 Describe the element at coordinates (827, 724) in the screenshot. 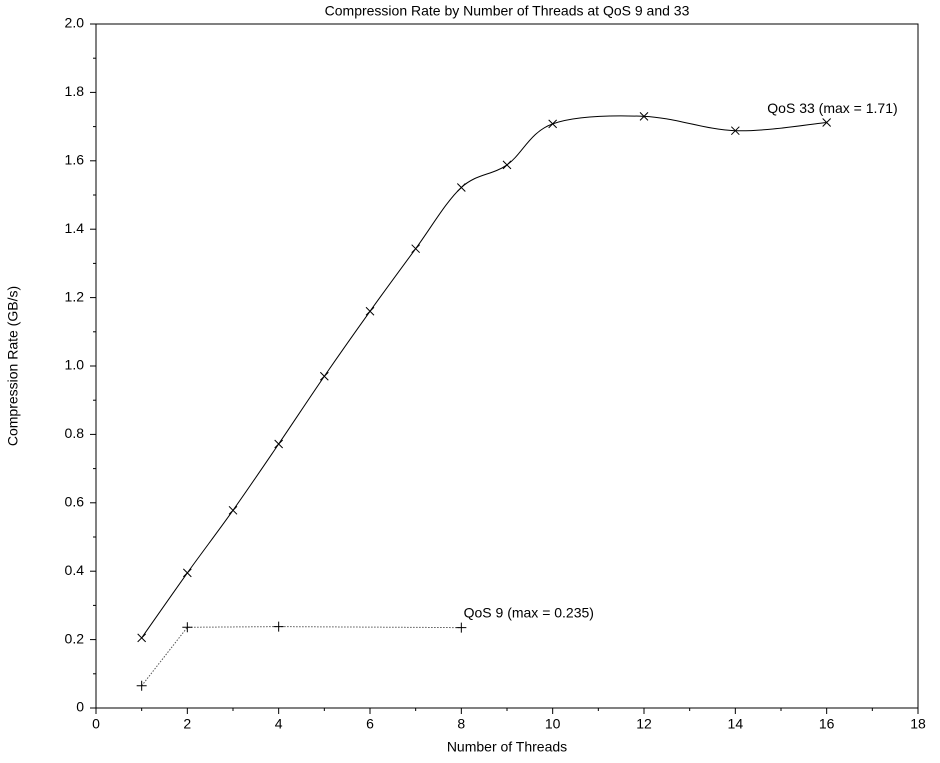

I see `x-tick-label: 16` at that location.